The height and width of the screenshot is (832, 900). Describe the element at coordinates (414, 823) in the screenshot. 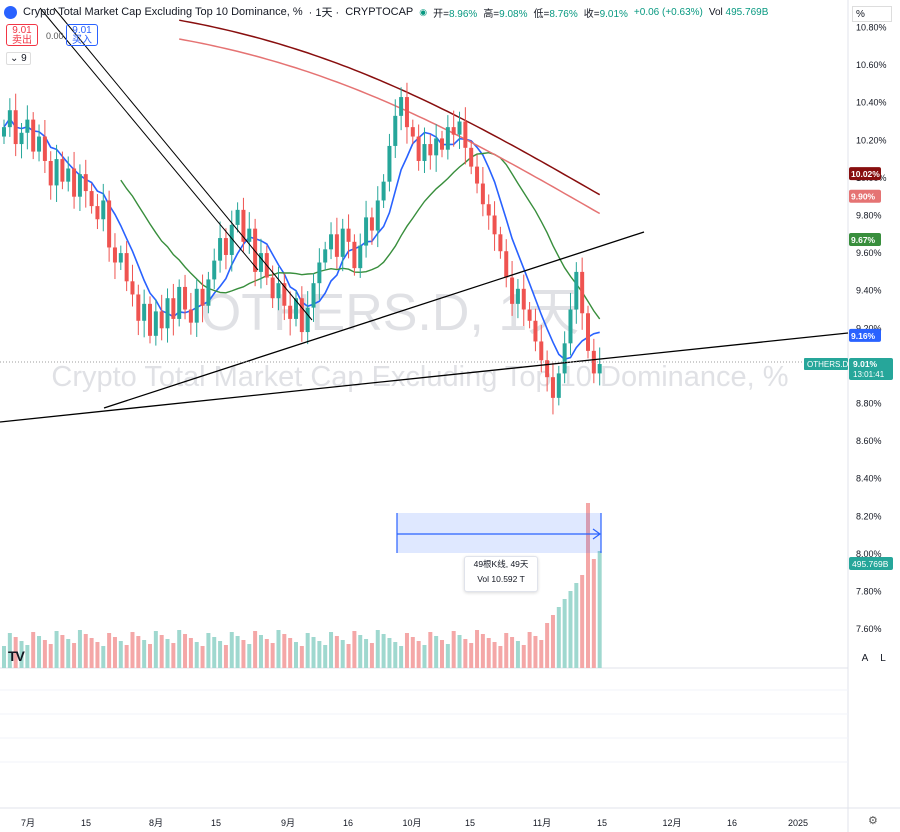

I see `time-axis: 7月 15 8月 15 9月 16 10月 15 11月 15 12月 16 2025` at that location.